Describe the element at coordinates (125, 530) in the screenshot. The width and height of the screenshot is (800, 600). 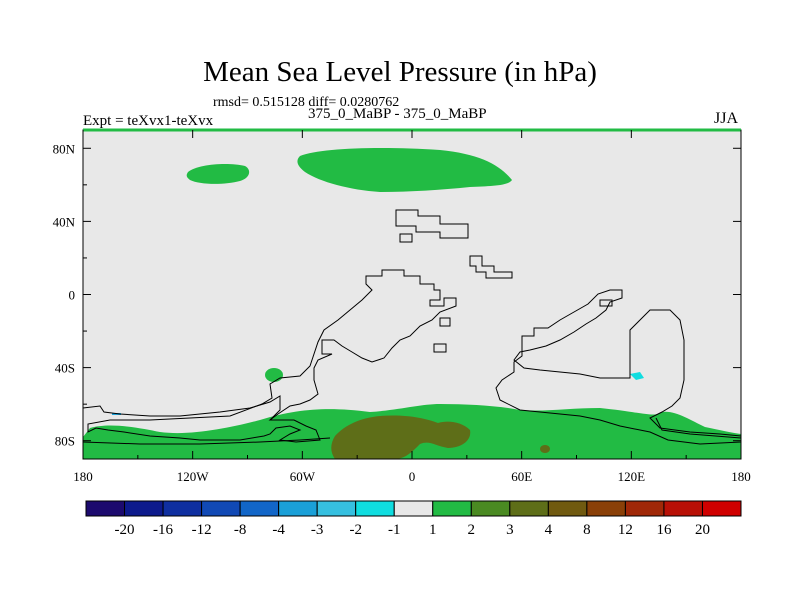
I see `colorbar-label: -20` at that location.